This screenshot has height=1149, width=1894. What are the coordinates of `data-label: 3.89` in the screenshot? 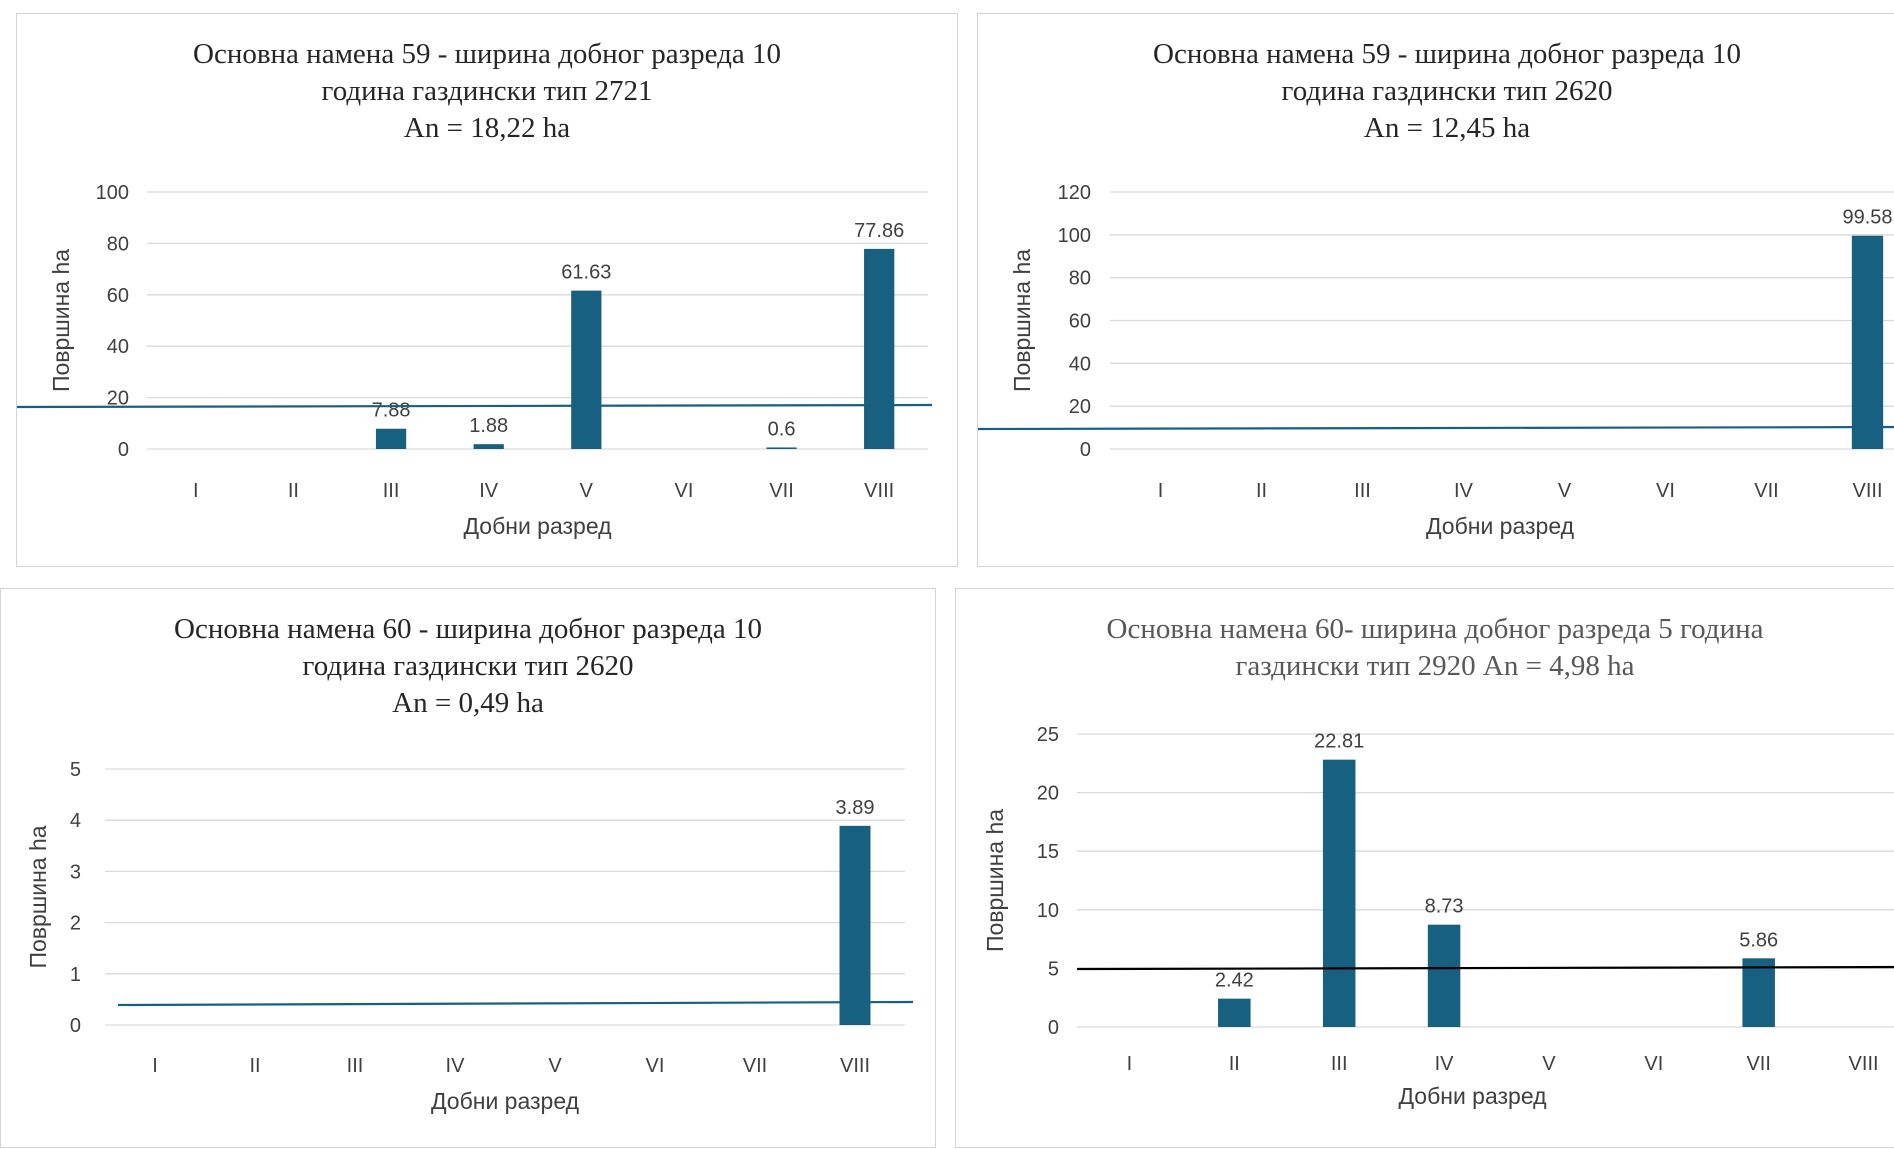 It's located at (855, 808).